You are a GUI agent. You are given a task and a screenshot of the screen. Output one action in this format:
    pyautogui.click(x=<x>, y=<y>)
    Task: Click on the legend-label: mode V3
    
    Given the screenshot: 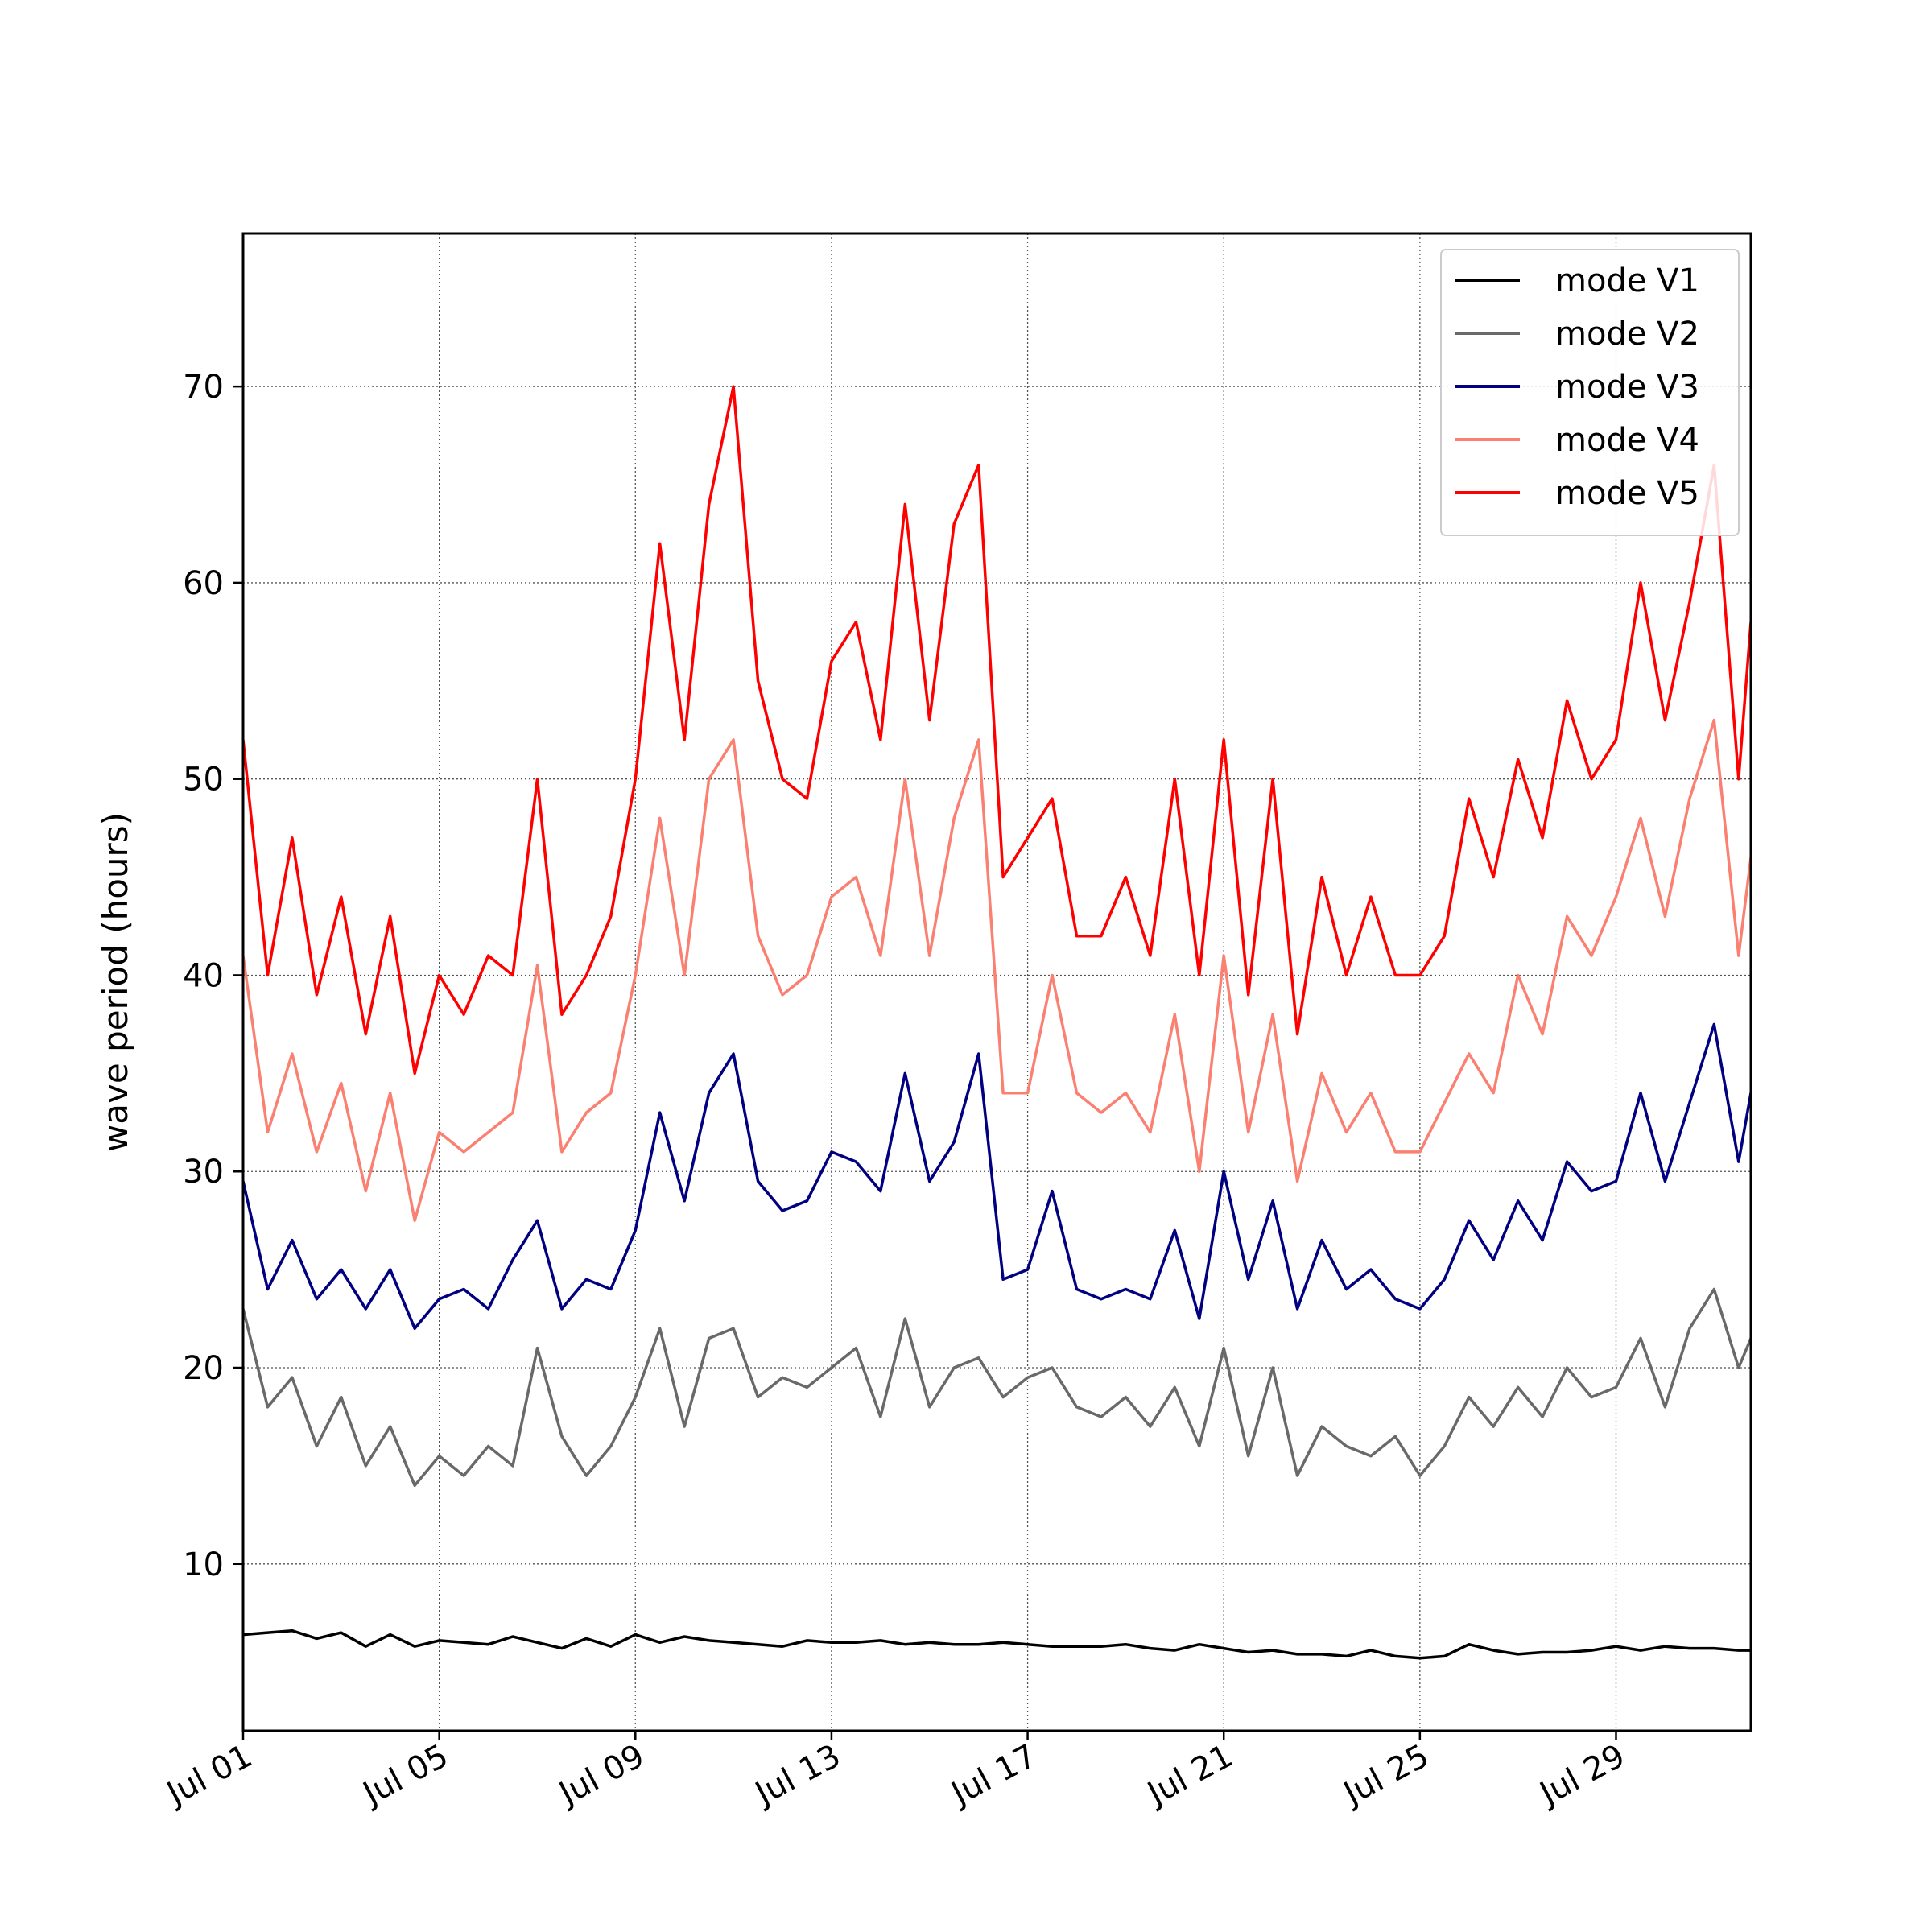 What is the action you would take?
    pyautogui.click(x=1627, y=387)
    